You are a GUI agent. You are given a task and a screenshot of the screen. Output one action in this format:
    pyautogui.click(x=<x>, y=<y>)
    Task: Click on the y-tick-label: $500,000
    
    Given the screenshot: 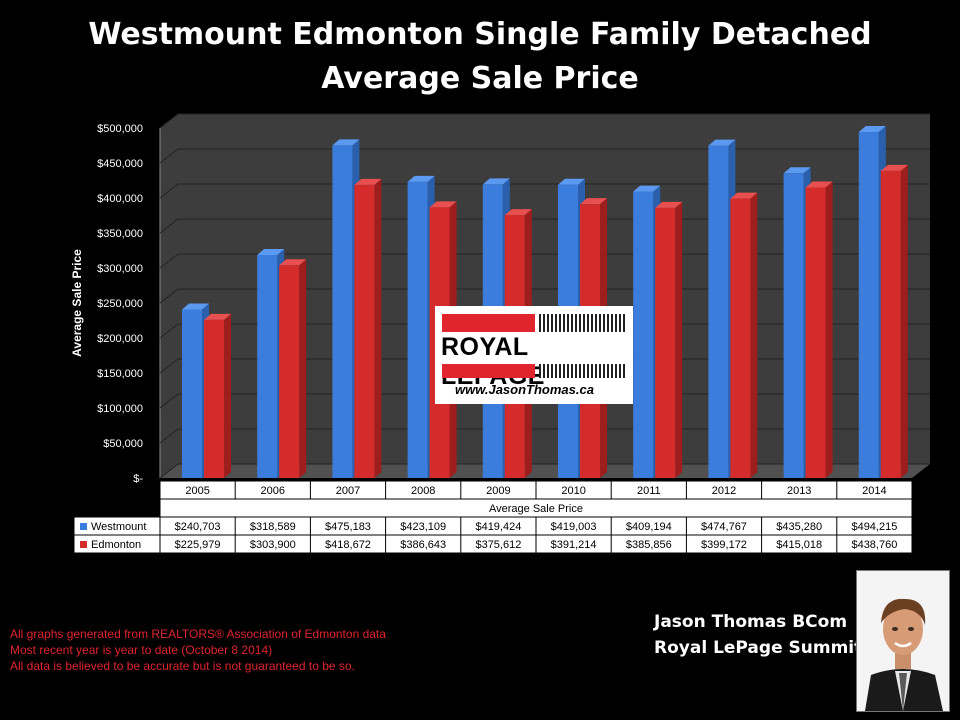 What is the action you would take?
    pyautogui.click(x=120, y=129)
    